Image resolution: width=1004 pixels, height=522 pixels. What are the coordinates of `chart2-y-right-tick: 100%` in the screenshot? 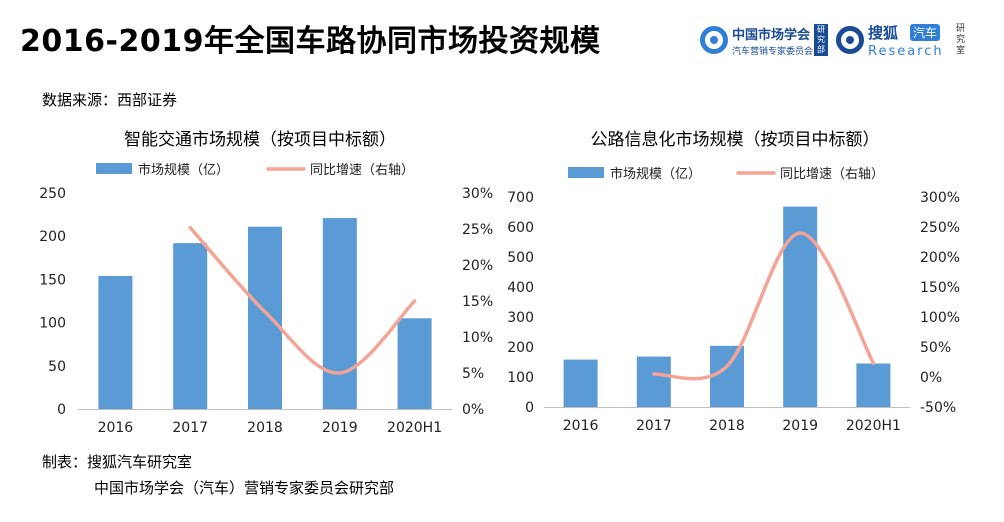 It's located at (940, 318).